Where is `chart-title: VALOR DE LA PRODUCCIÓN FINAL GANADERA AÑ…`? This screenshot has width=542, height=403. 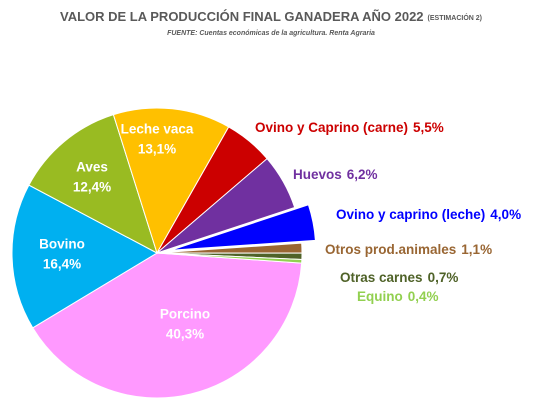
chart-title: VALOR DE LA PRODUCCIÓN FINAL GANADERA AÑ… is located at coordinates (242, 16).